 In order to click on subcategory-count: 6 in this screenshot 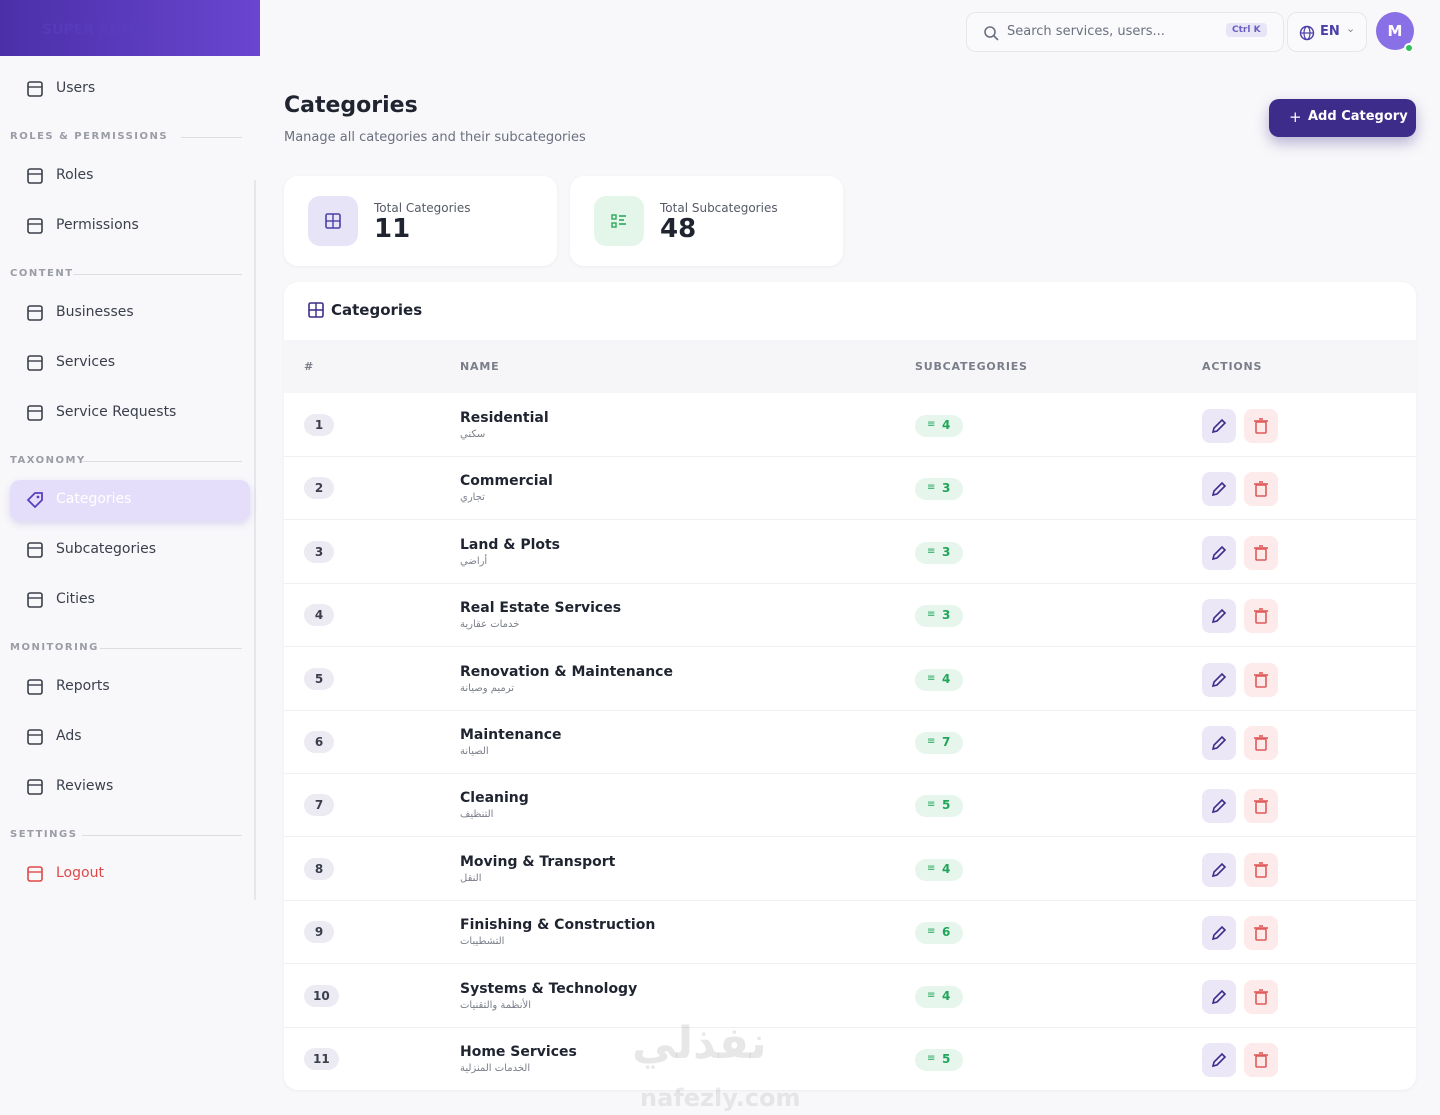, I will do `click(946, 932)`.